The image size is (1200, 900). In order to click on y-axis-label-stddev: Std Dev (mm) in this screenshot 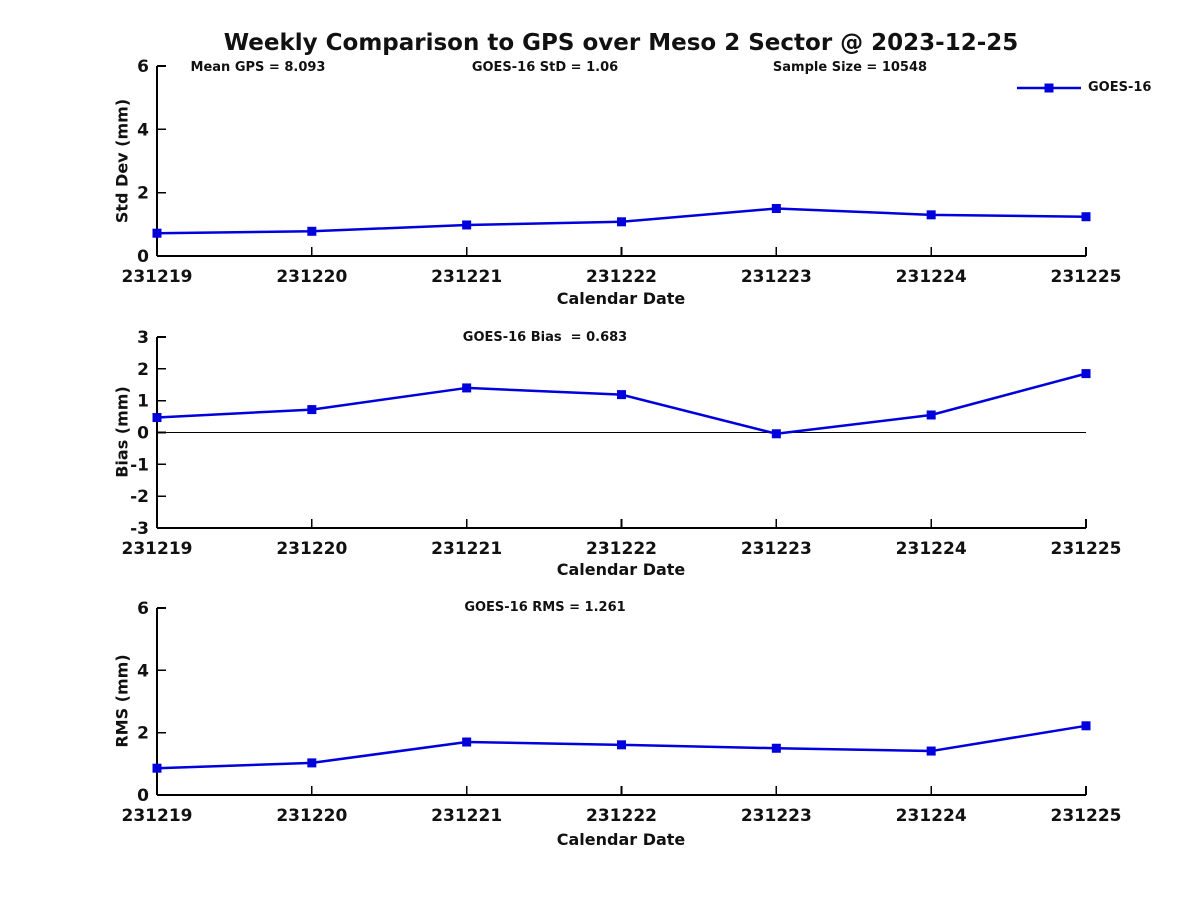, I will do `click(122, 161)`.